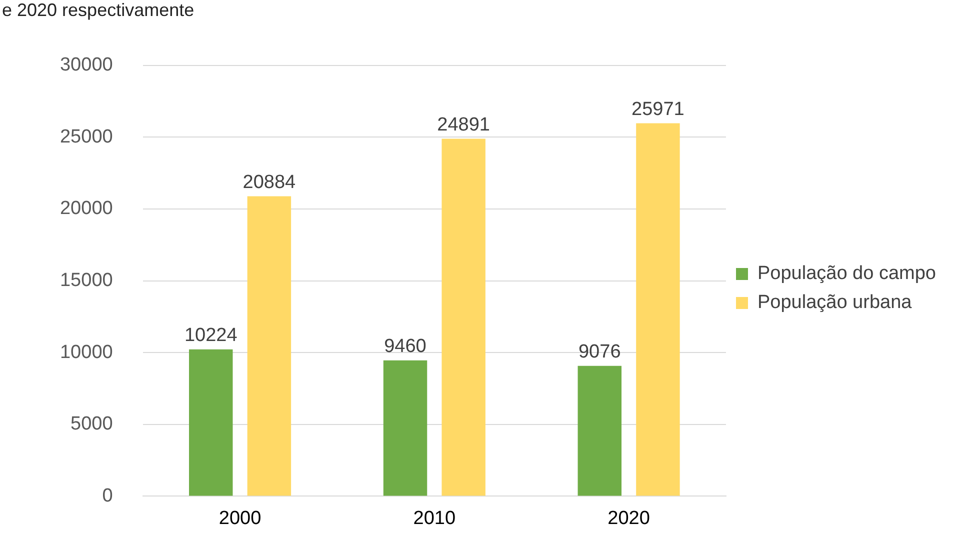  I want to click on data-label: 9076, so click(599, 352).